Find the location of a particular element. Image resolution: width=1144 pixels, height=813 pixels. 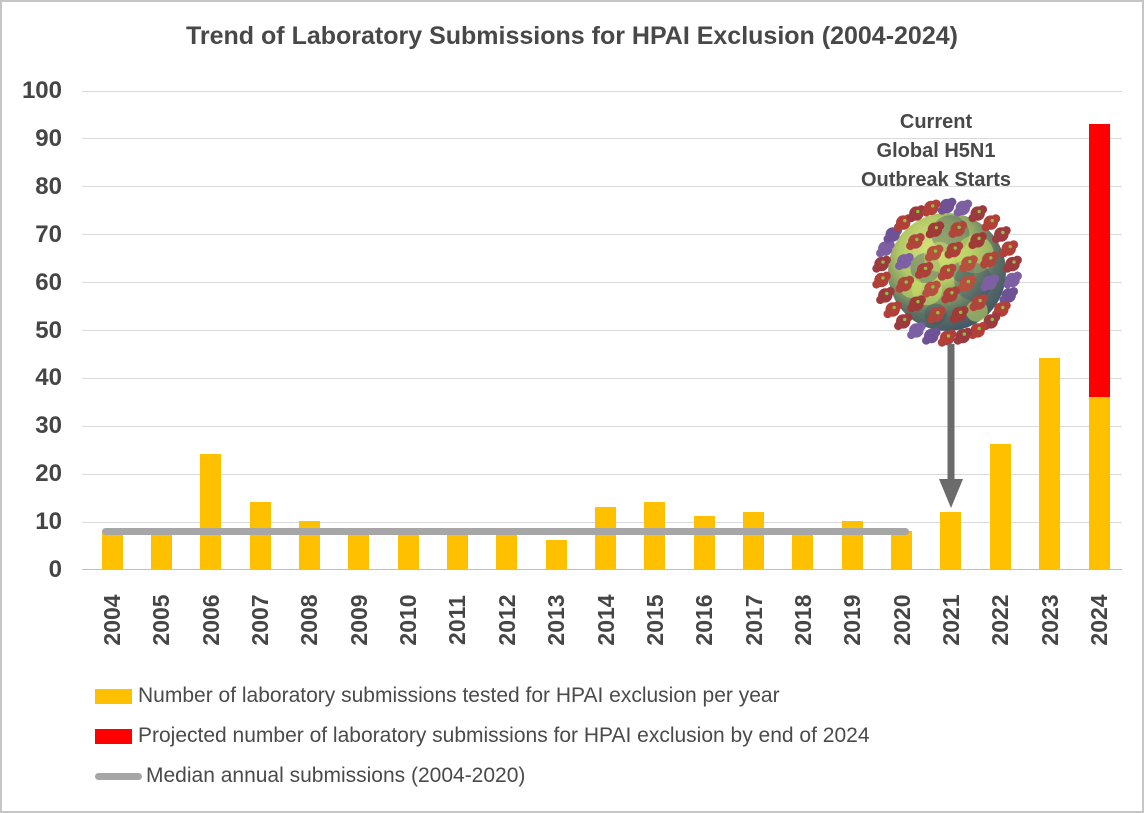

x-tick-label-2005: 2005 is located at coordinates (161, 620).